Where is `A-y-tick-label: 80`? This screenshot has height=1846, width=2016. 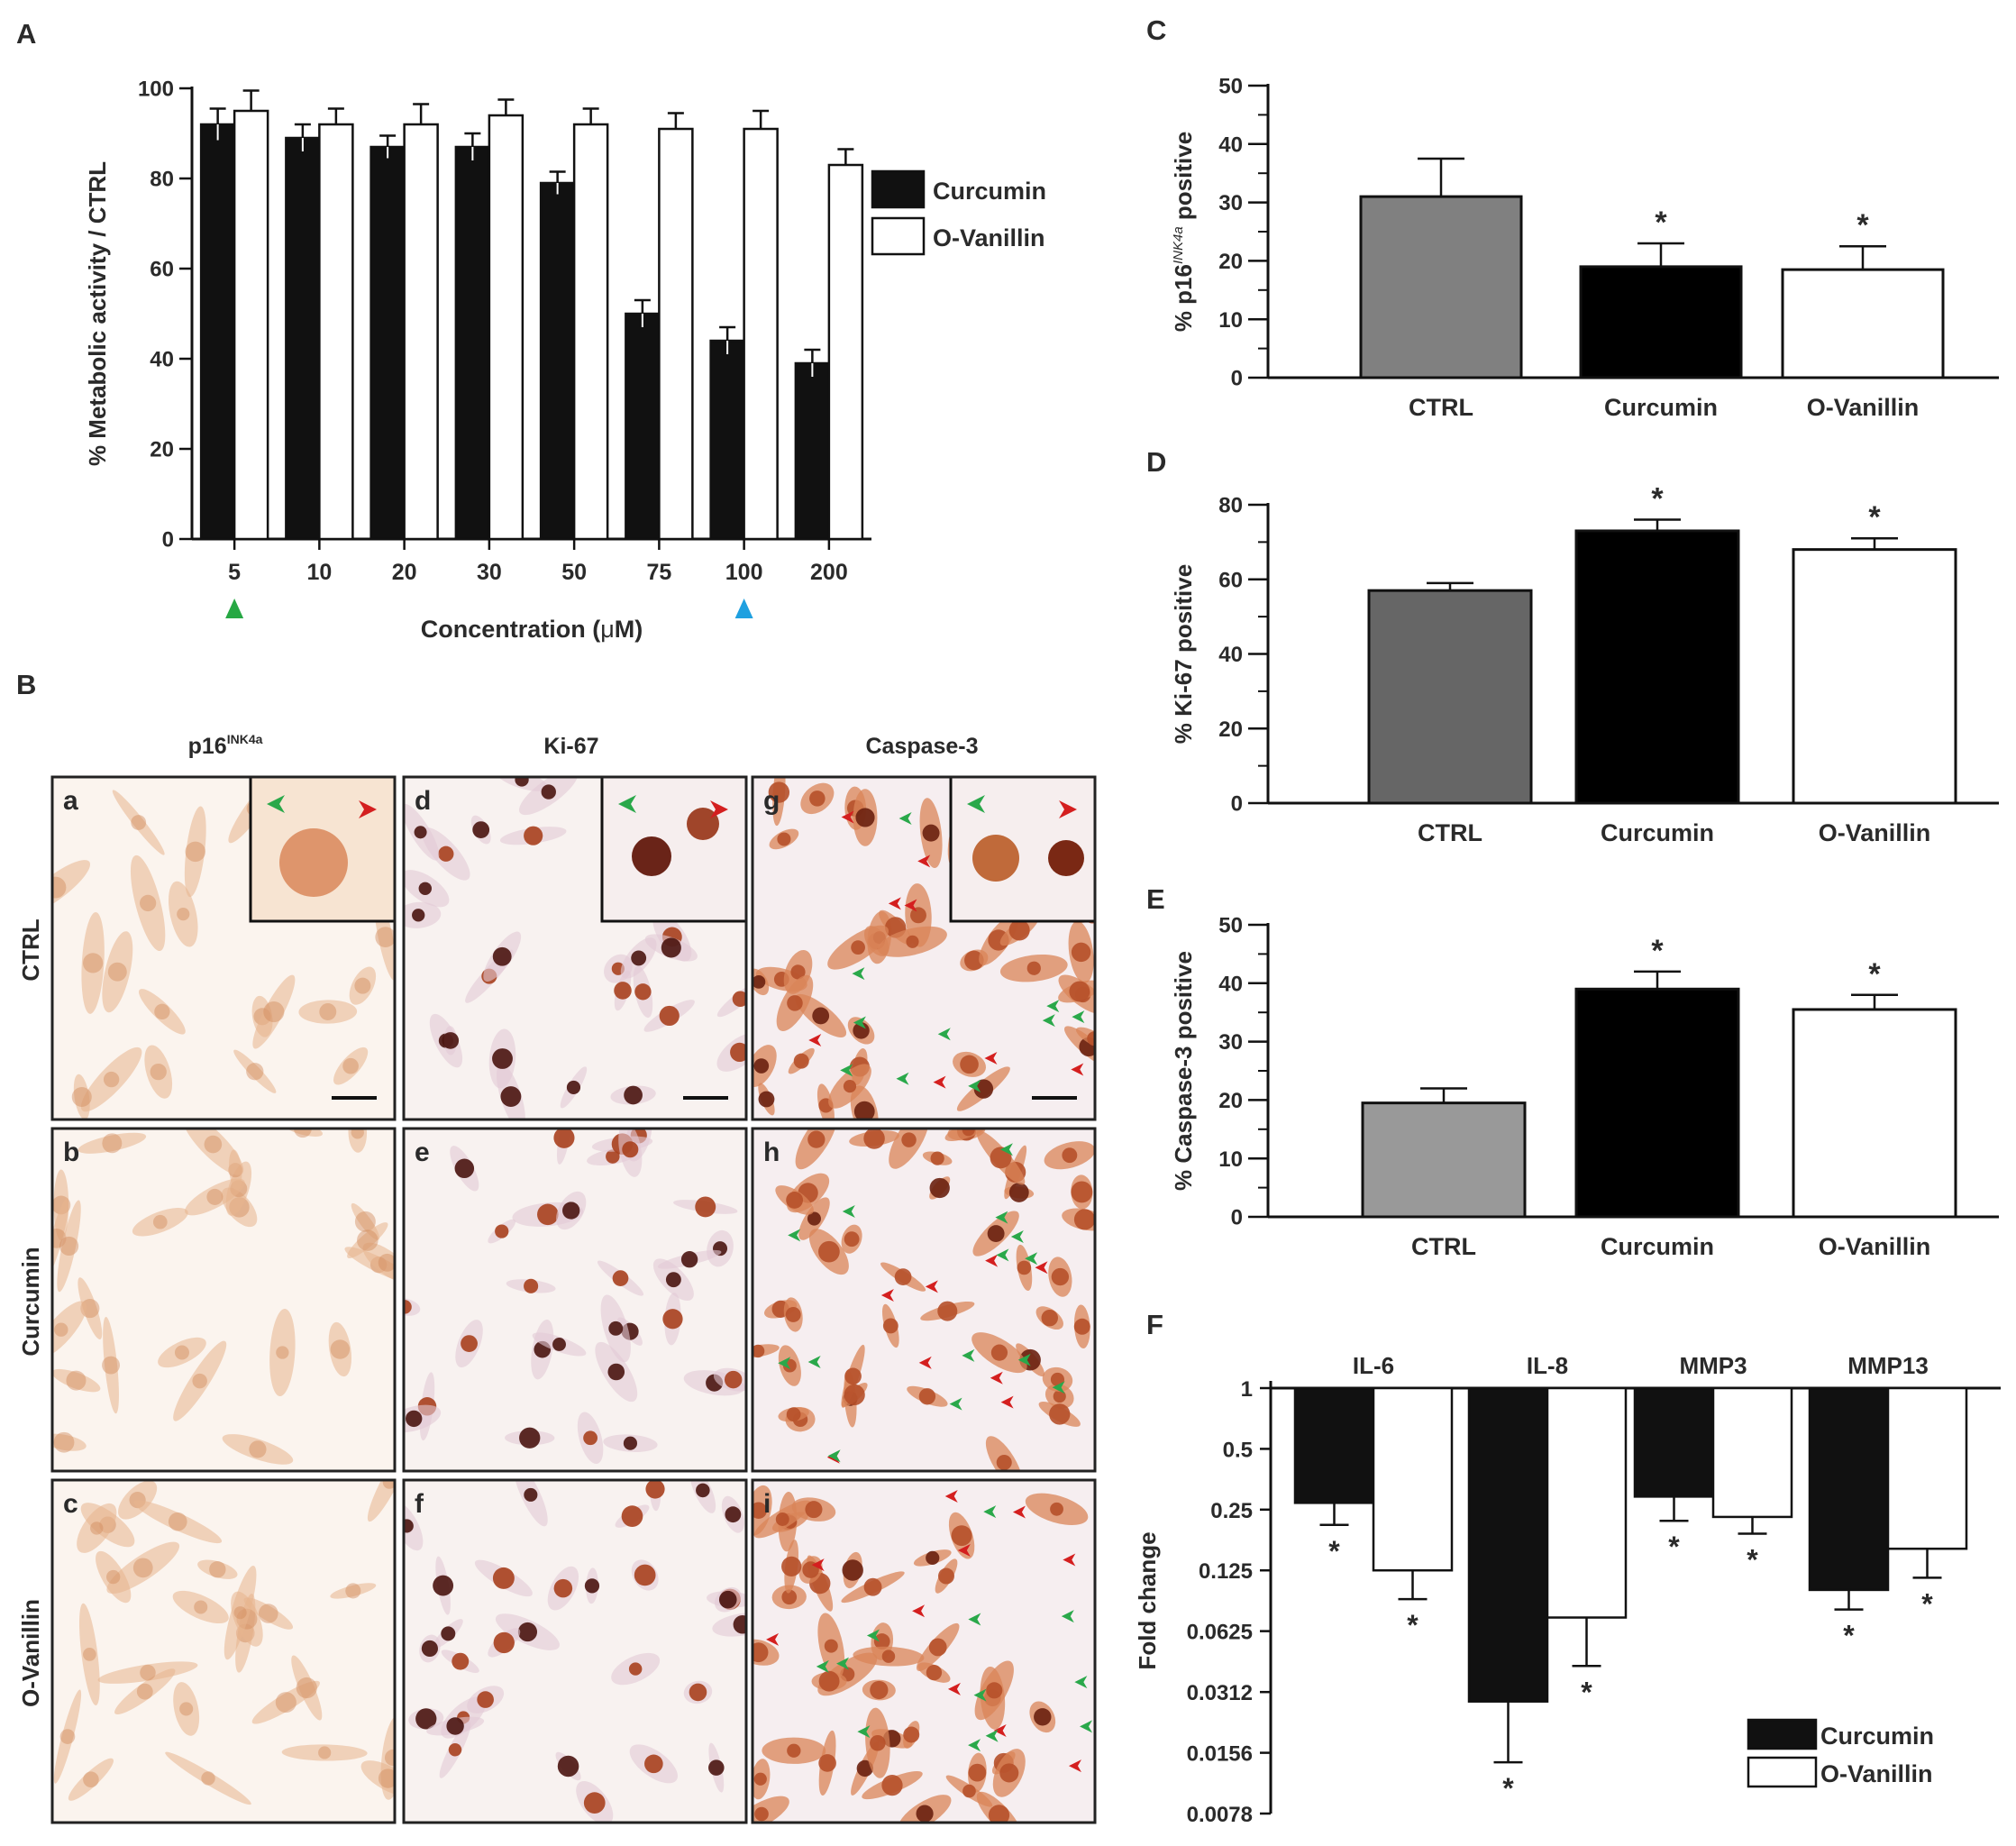
A-y-tick-label: 80 is located at coordinates (162, 180).